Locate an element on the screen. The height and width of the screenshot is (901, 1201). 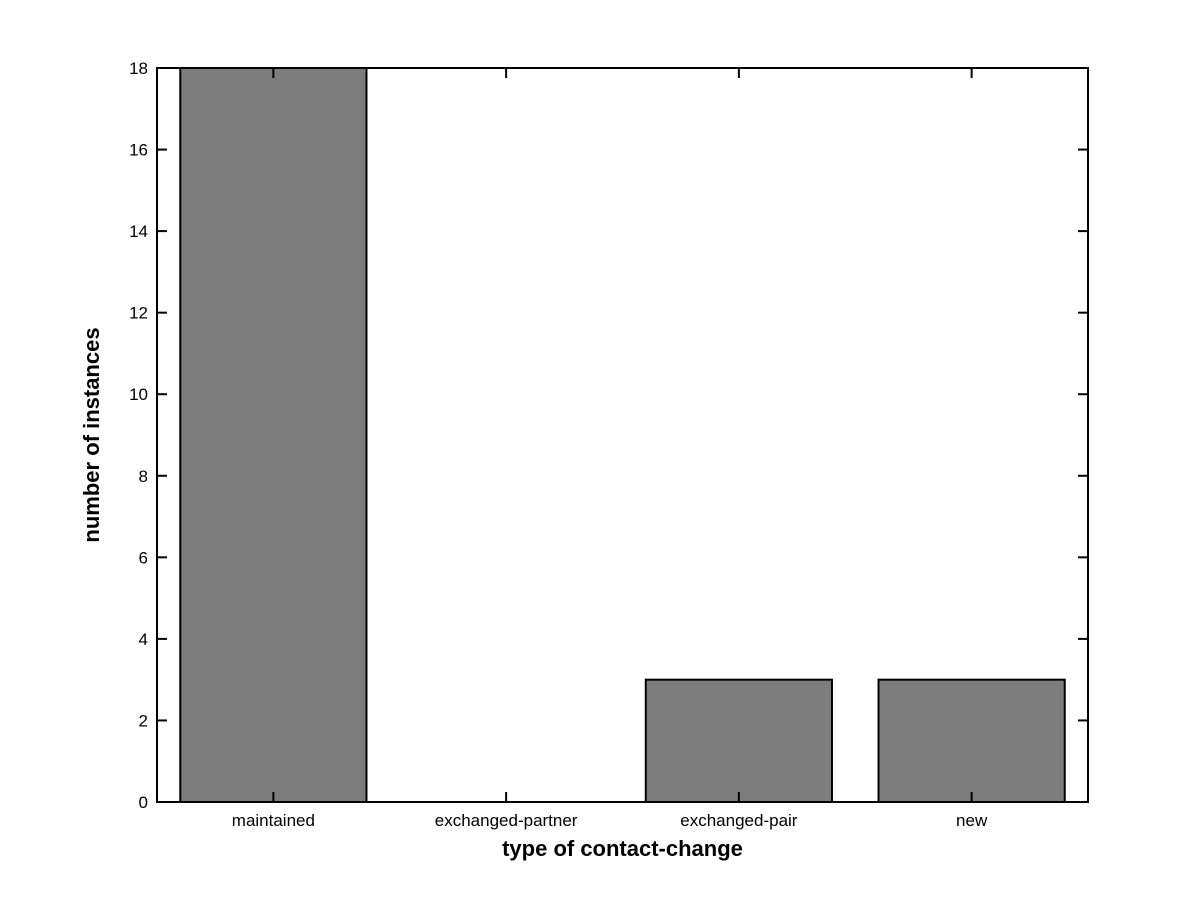
bar-new is located at coordinates (971, 741).